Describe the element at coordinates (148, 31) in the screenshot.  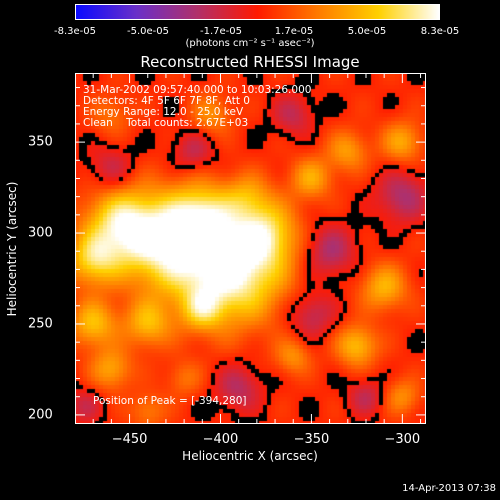
I see `colorbar-tick: -5.0e-05` at that location.